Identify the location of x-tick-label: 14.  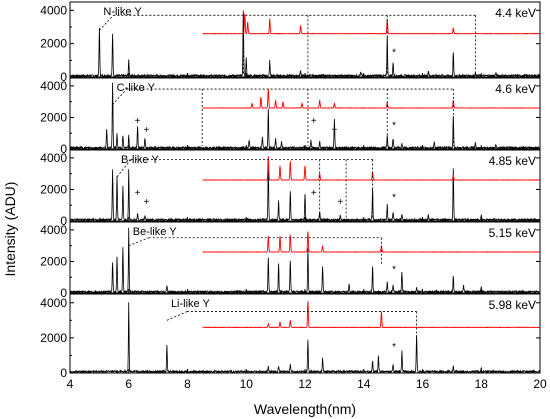
(364, 384).